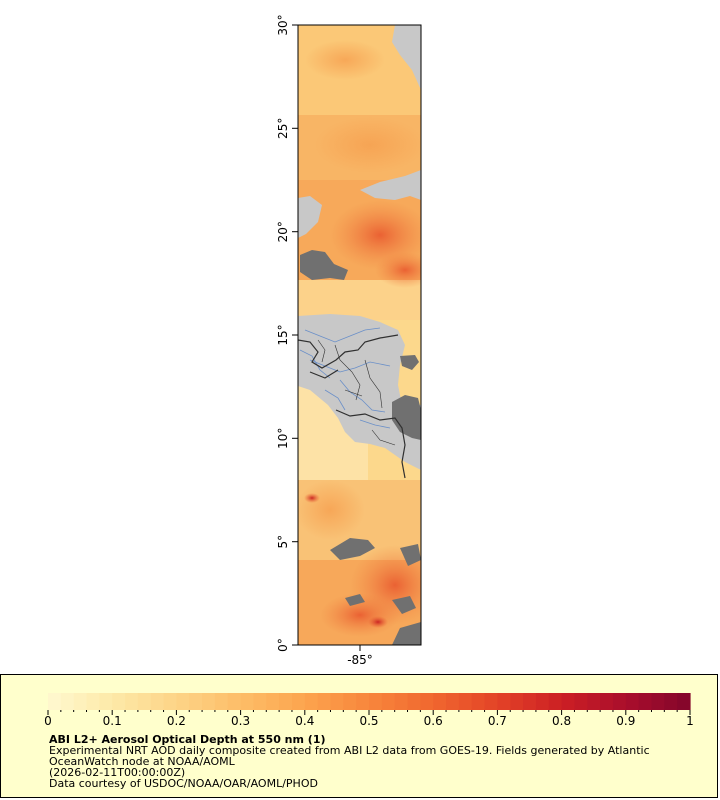  What do you see at coordinates (433, 721) in the screenshot?
I see `colorbar-tick-label: 0.6` at bounding box center [433, 721].